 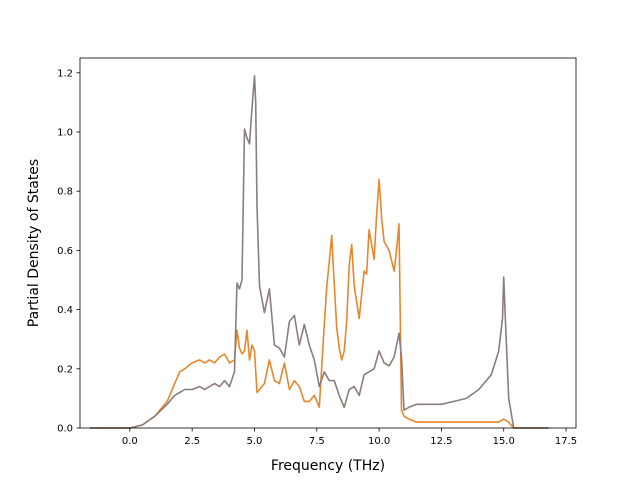 What do you see at coordinates (65, 192) in the screenshot?
I see `y-tick-label: 0.8` at bounding box center [65, 192].